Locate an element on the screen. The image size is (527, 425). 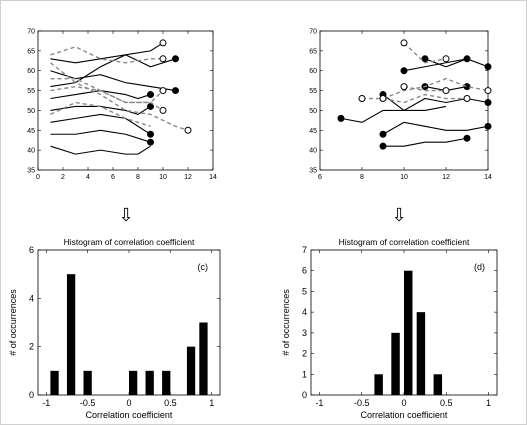
x-tick-label: 2 is located at coordinates (63, 177).